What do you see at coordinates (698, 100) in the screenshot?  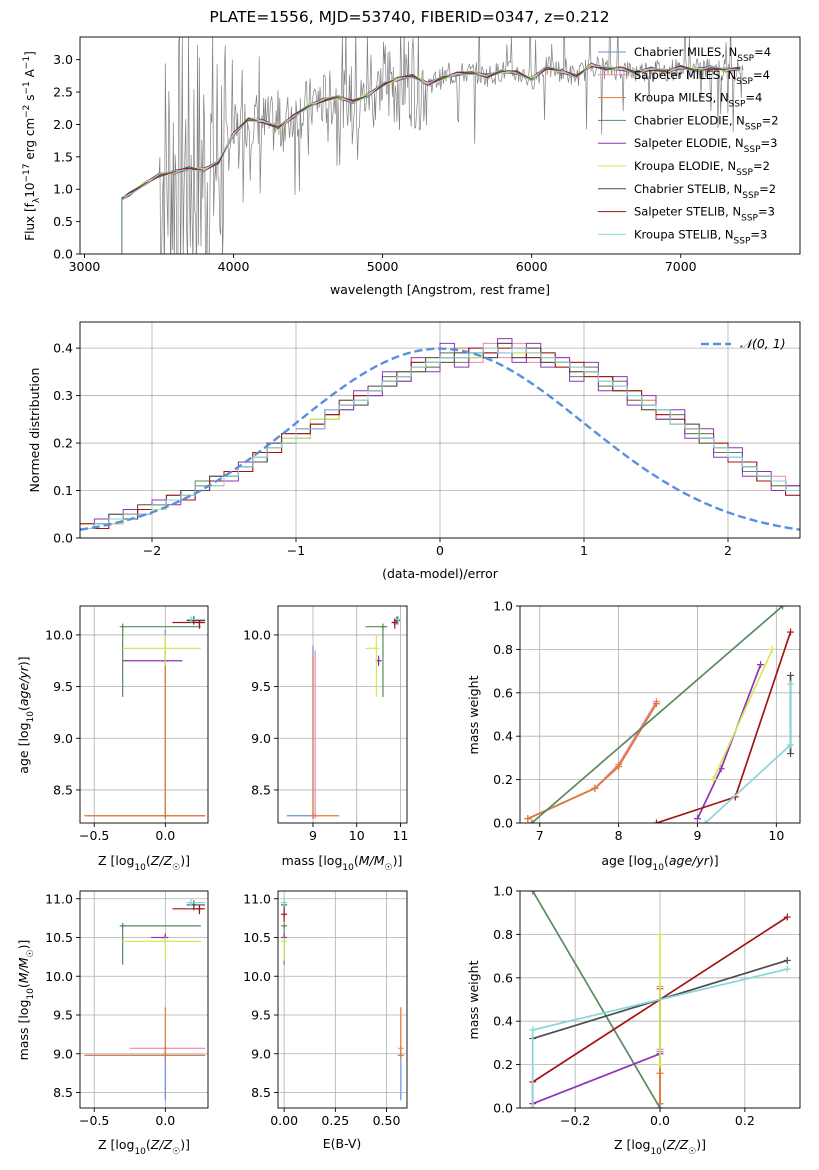 I see `legend-label: Kroupa MILES, NSSP=4` at bounding box center [698, 100].